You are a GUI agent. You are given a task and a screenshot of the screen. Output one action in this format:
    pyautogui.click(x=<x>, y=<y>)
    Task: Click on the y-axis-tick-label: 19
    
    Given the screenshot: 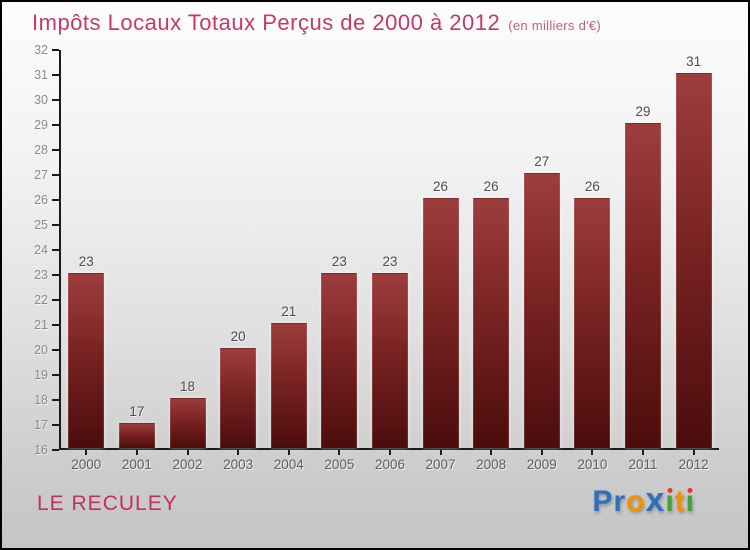 What is the action you would take?
    pyautogui.click(x=41, y=375)
    